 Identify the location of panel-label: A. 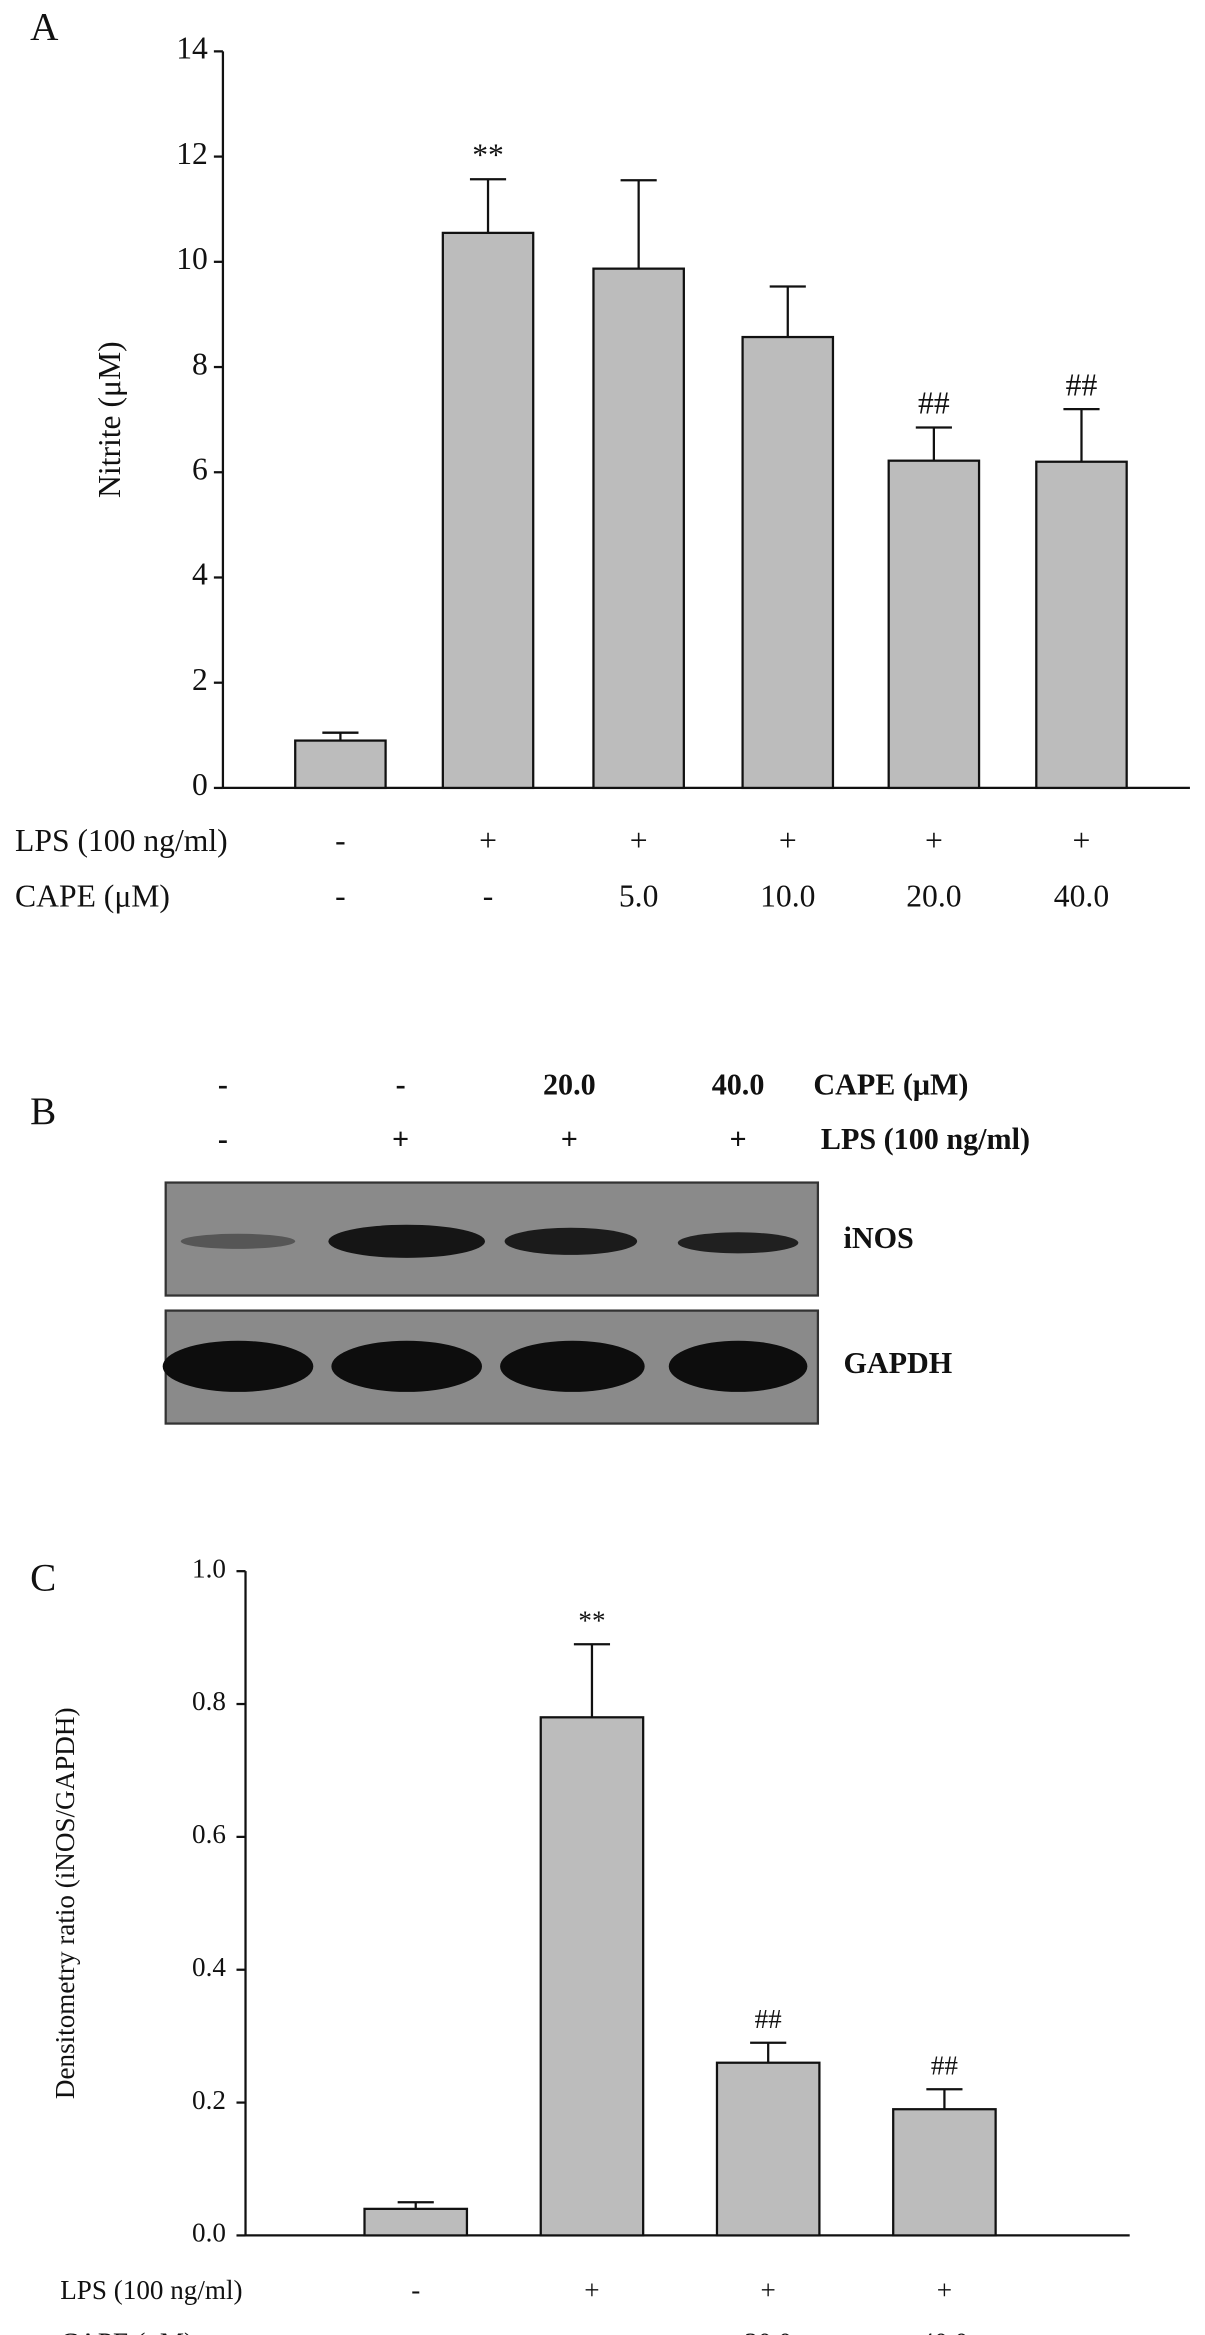
(44, 26).